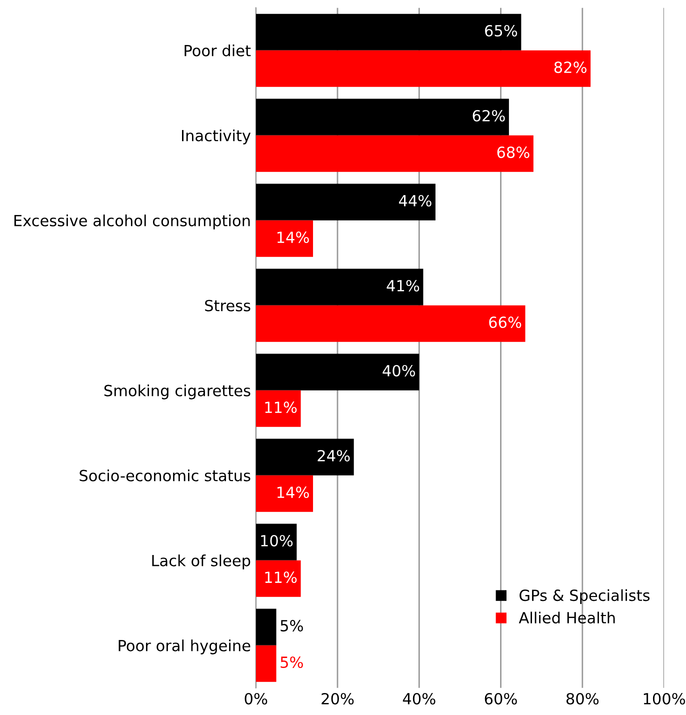 This screenshot has height=715, width=686. I want to click on legend-label: Allied Health, so click(566, 618).